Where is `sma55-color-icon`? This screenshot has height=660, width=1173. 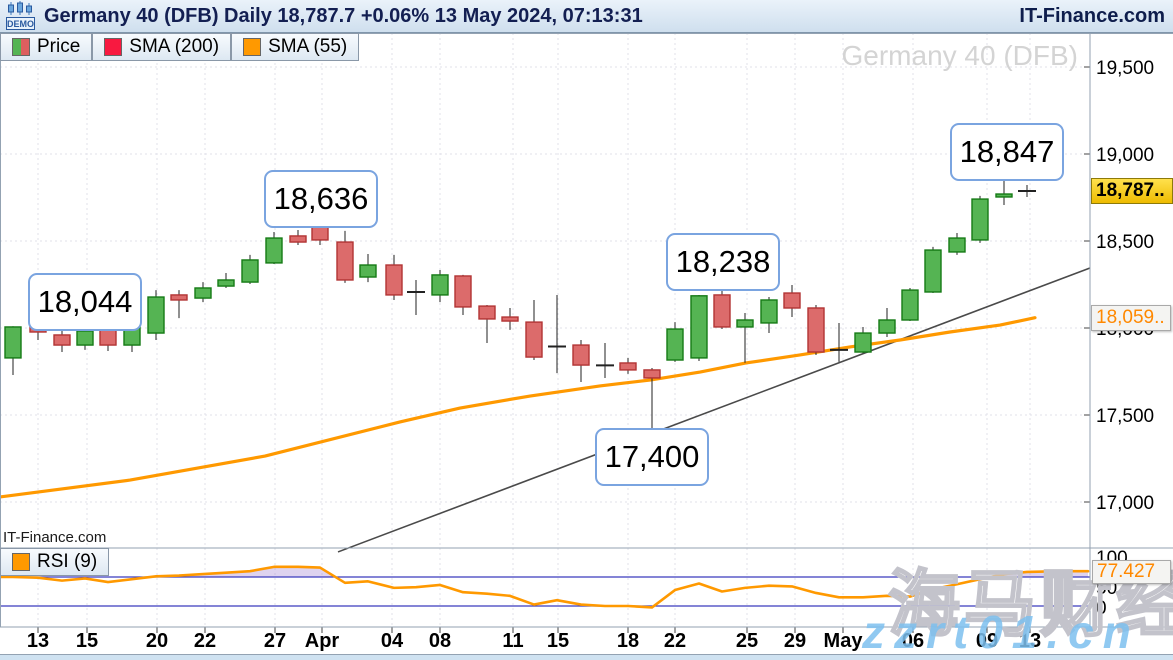 sma55-color-icon is located at coordinates (252, 47).